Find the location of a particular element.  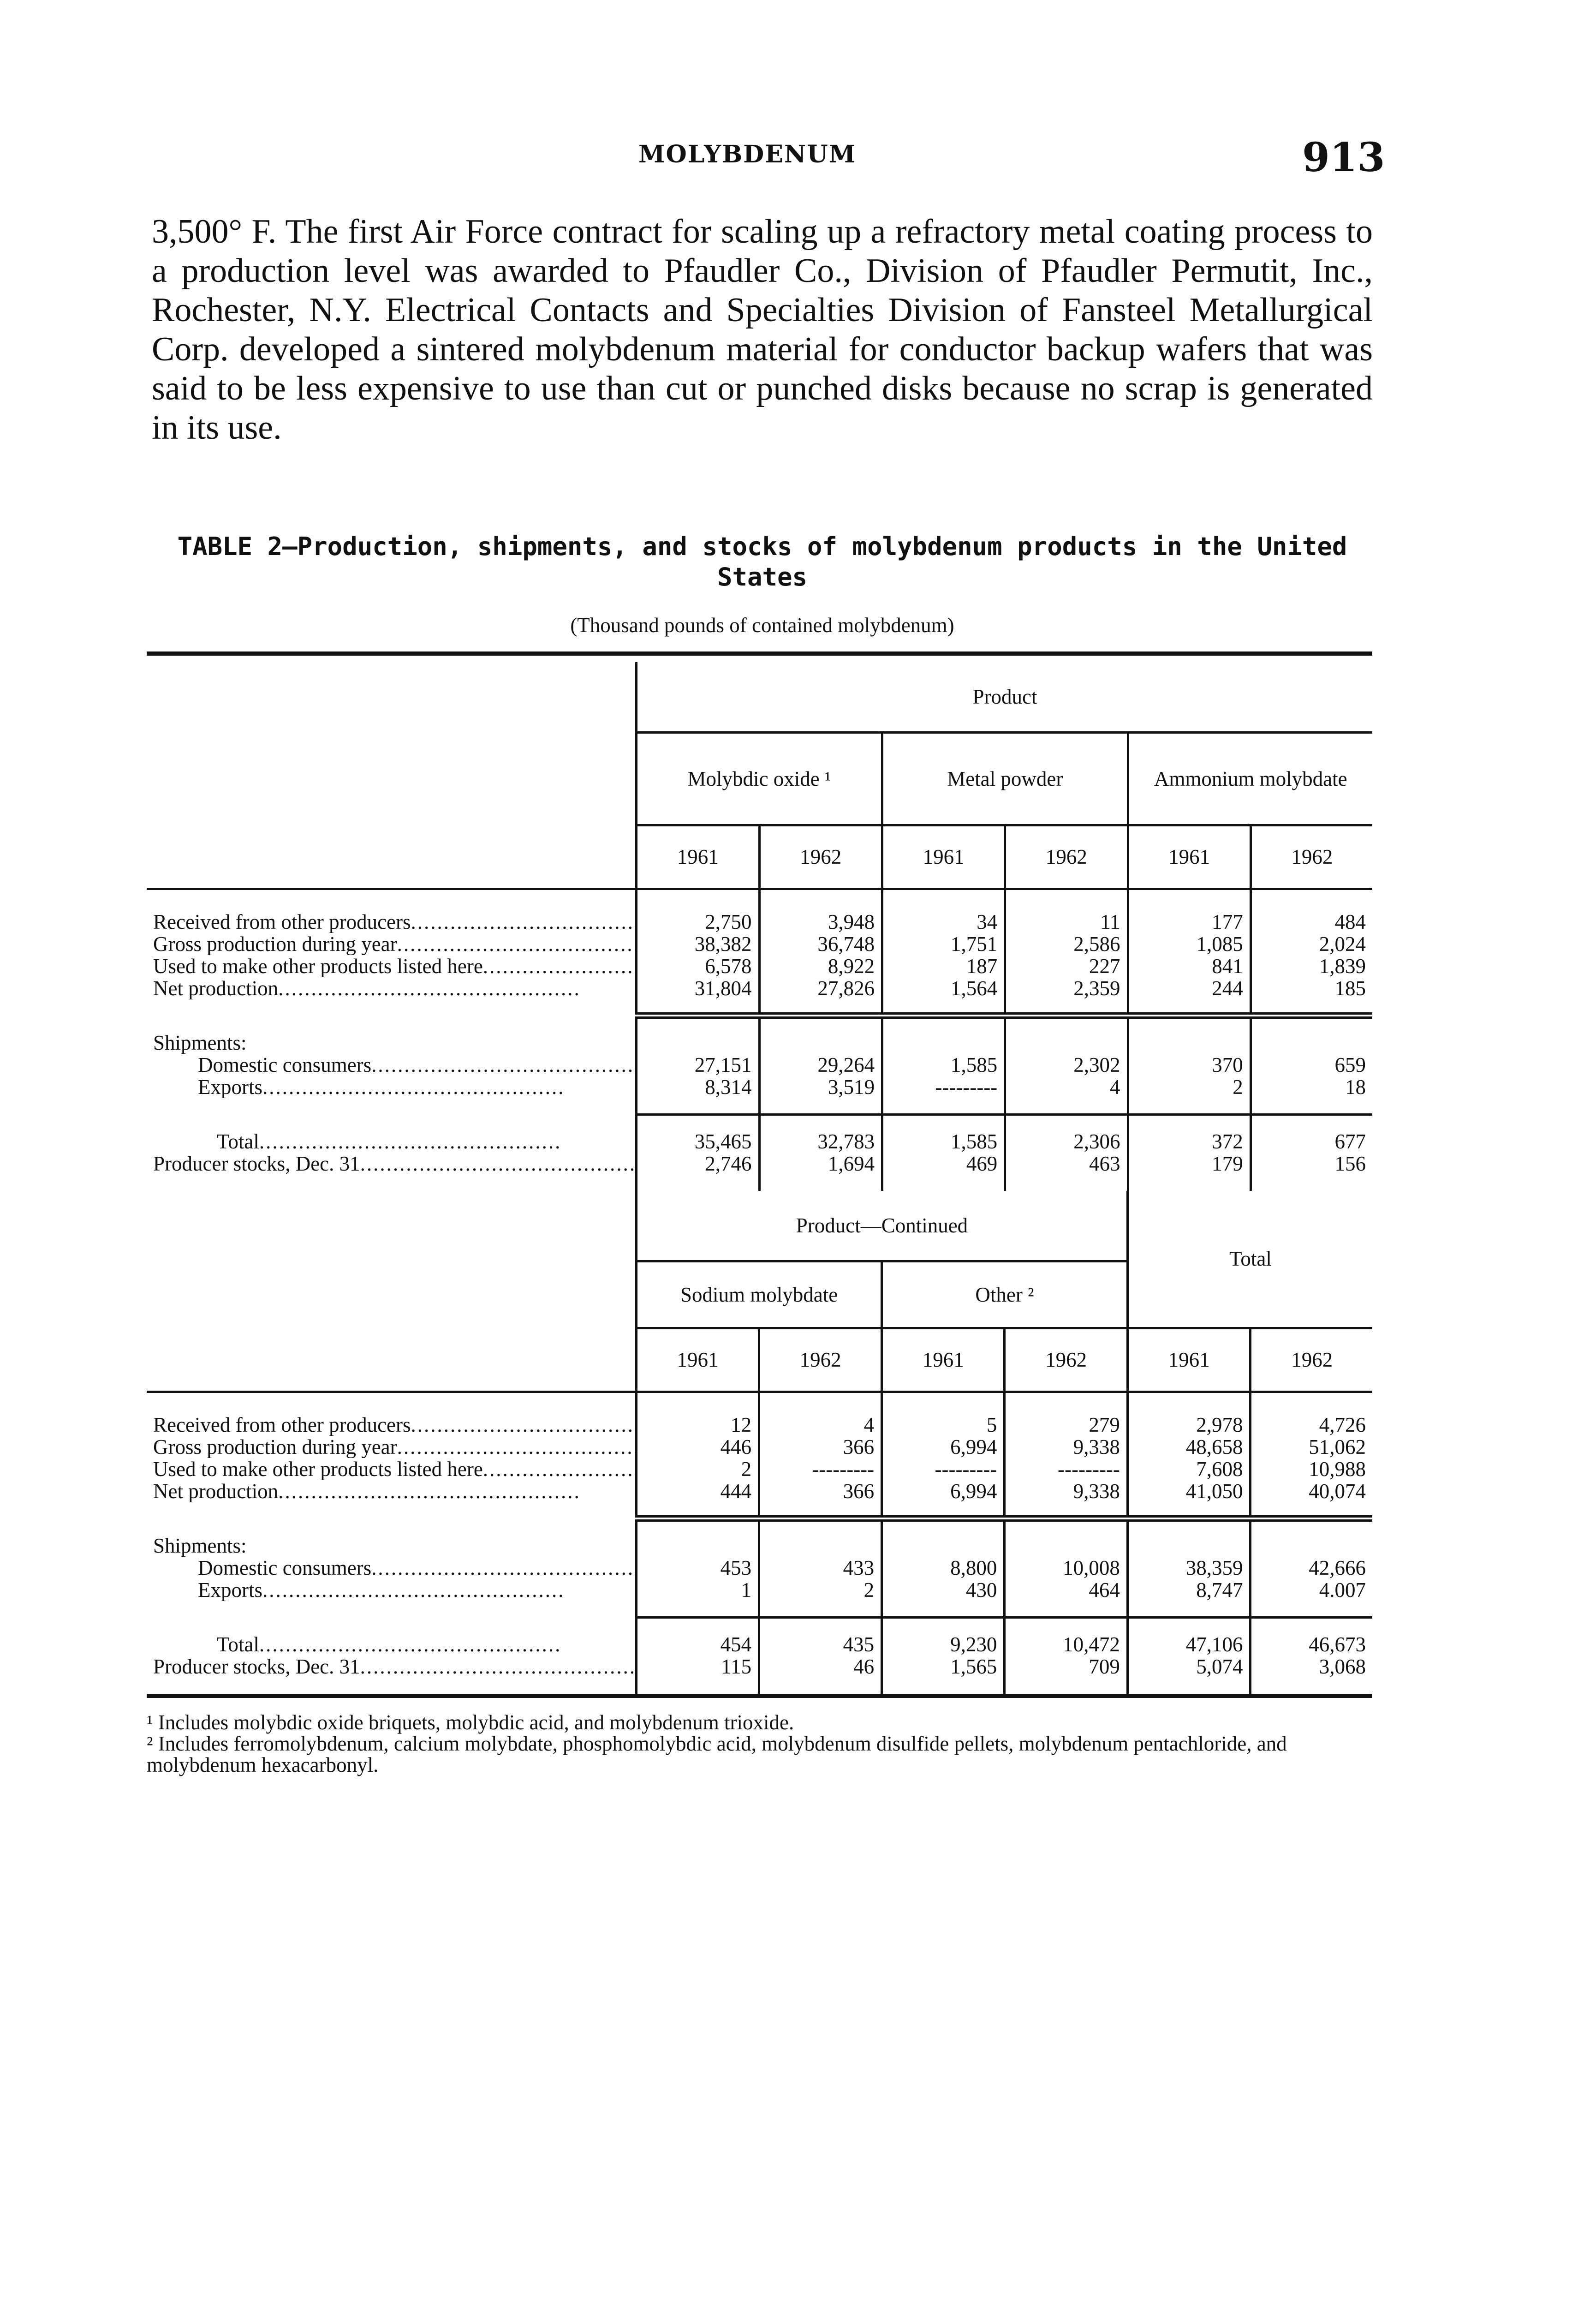

group-header: Product is located at coordinates (1003, 698).